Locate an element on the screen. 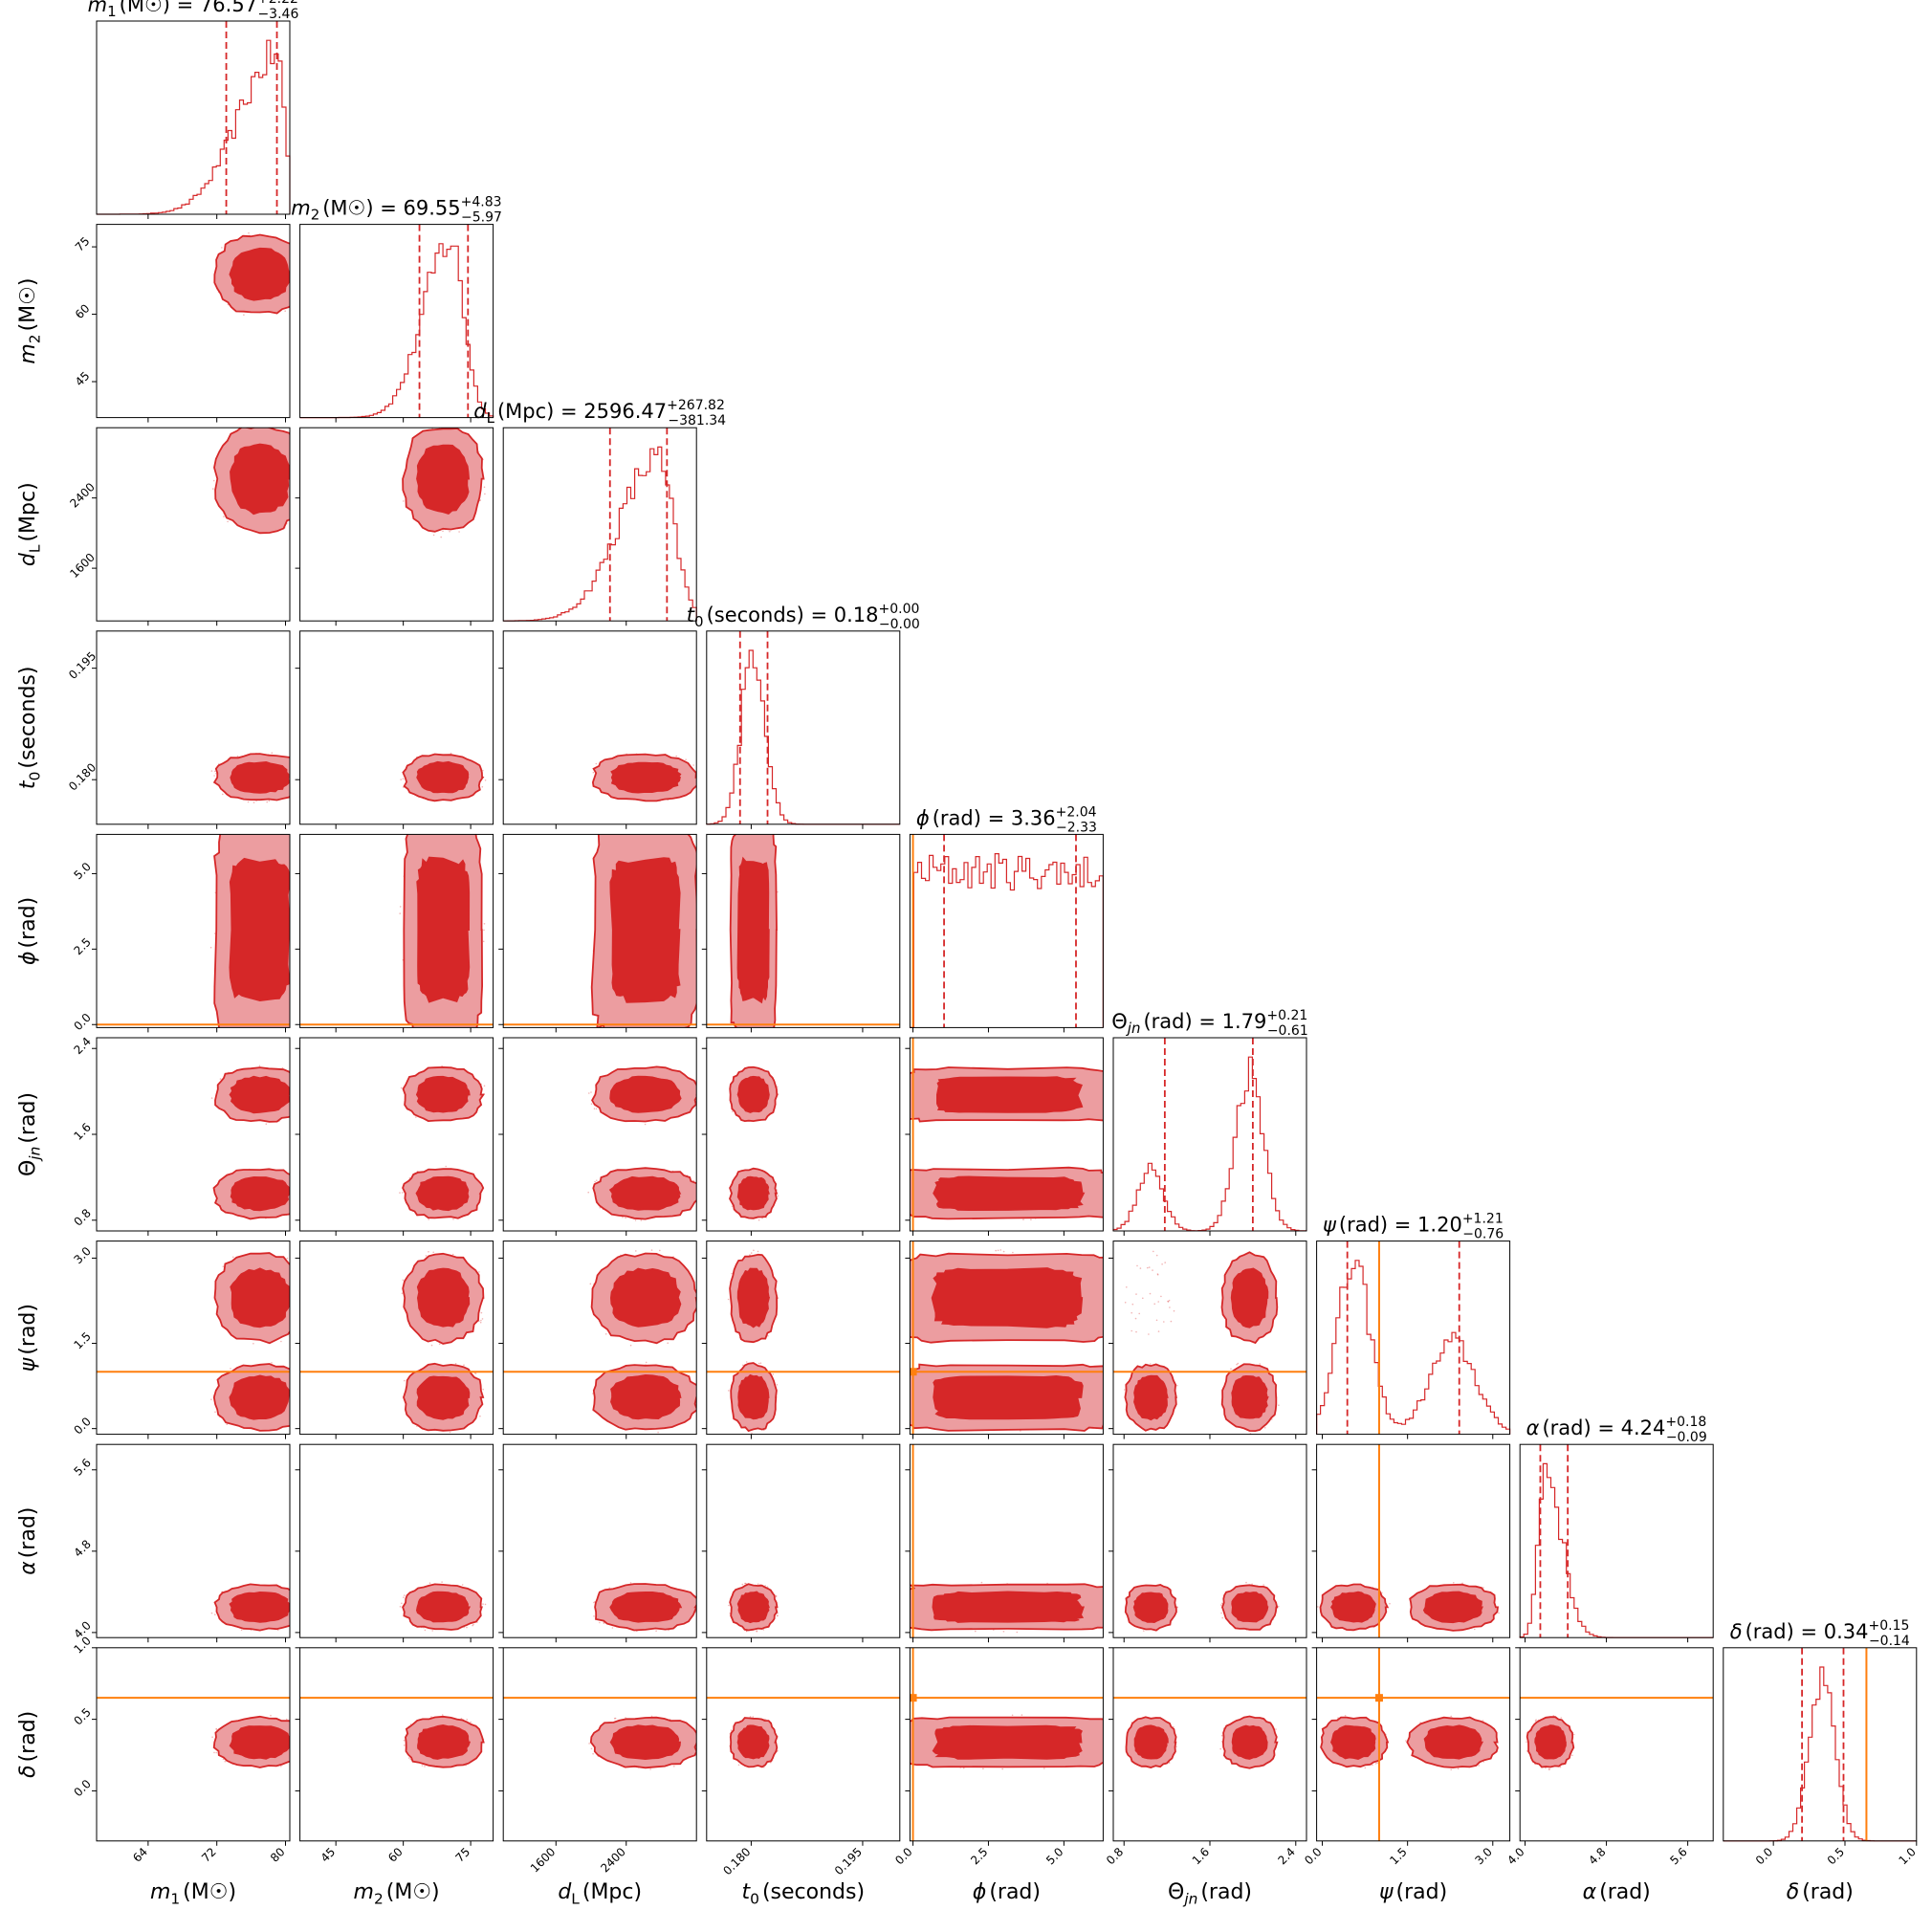  label-symbol: d is located at coordinates (28, 559).